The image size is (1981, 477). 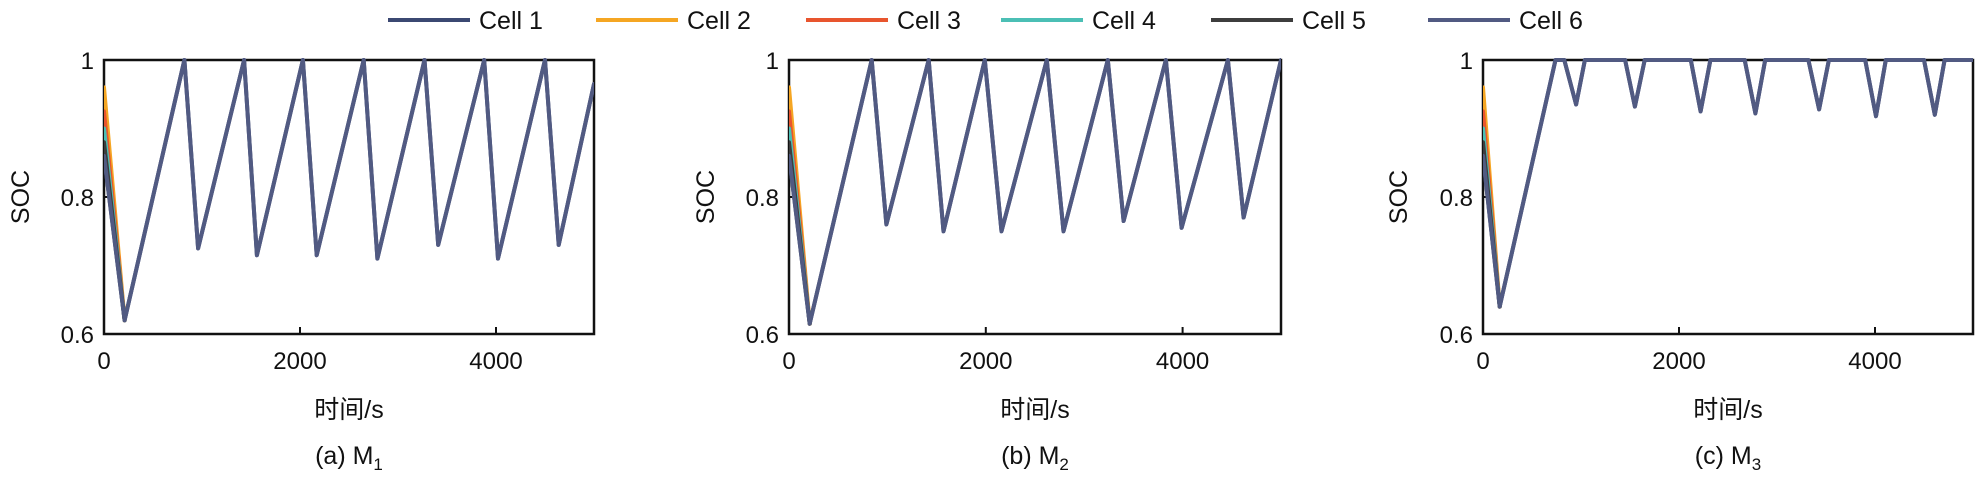 I want to click on panel-caption: (b) M2, so click(x=1035, y=458).